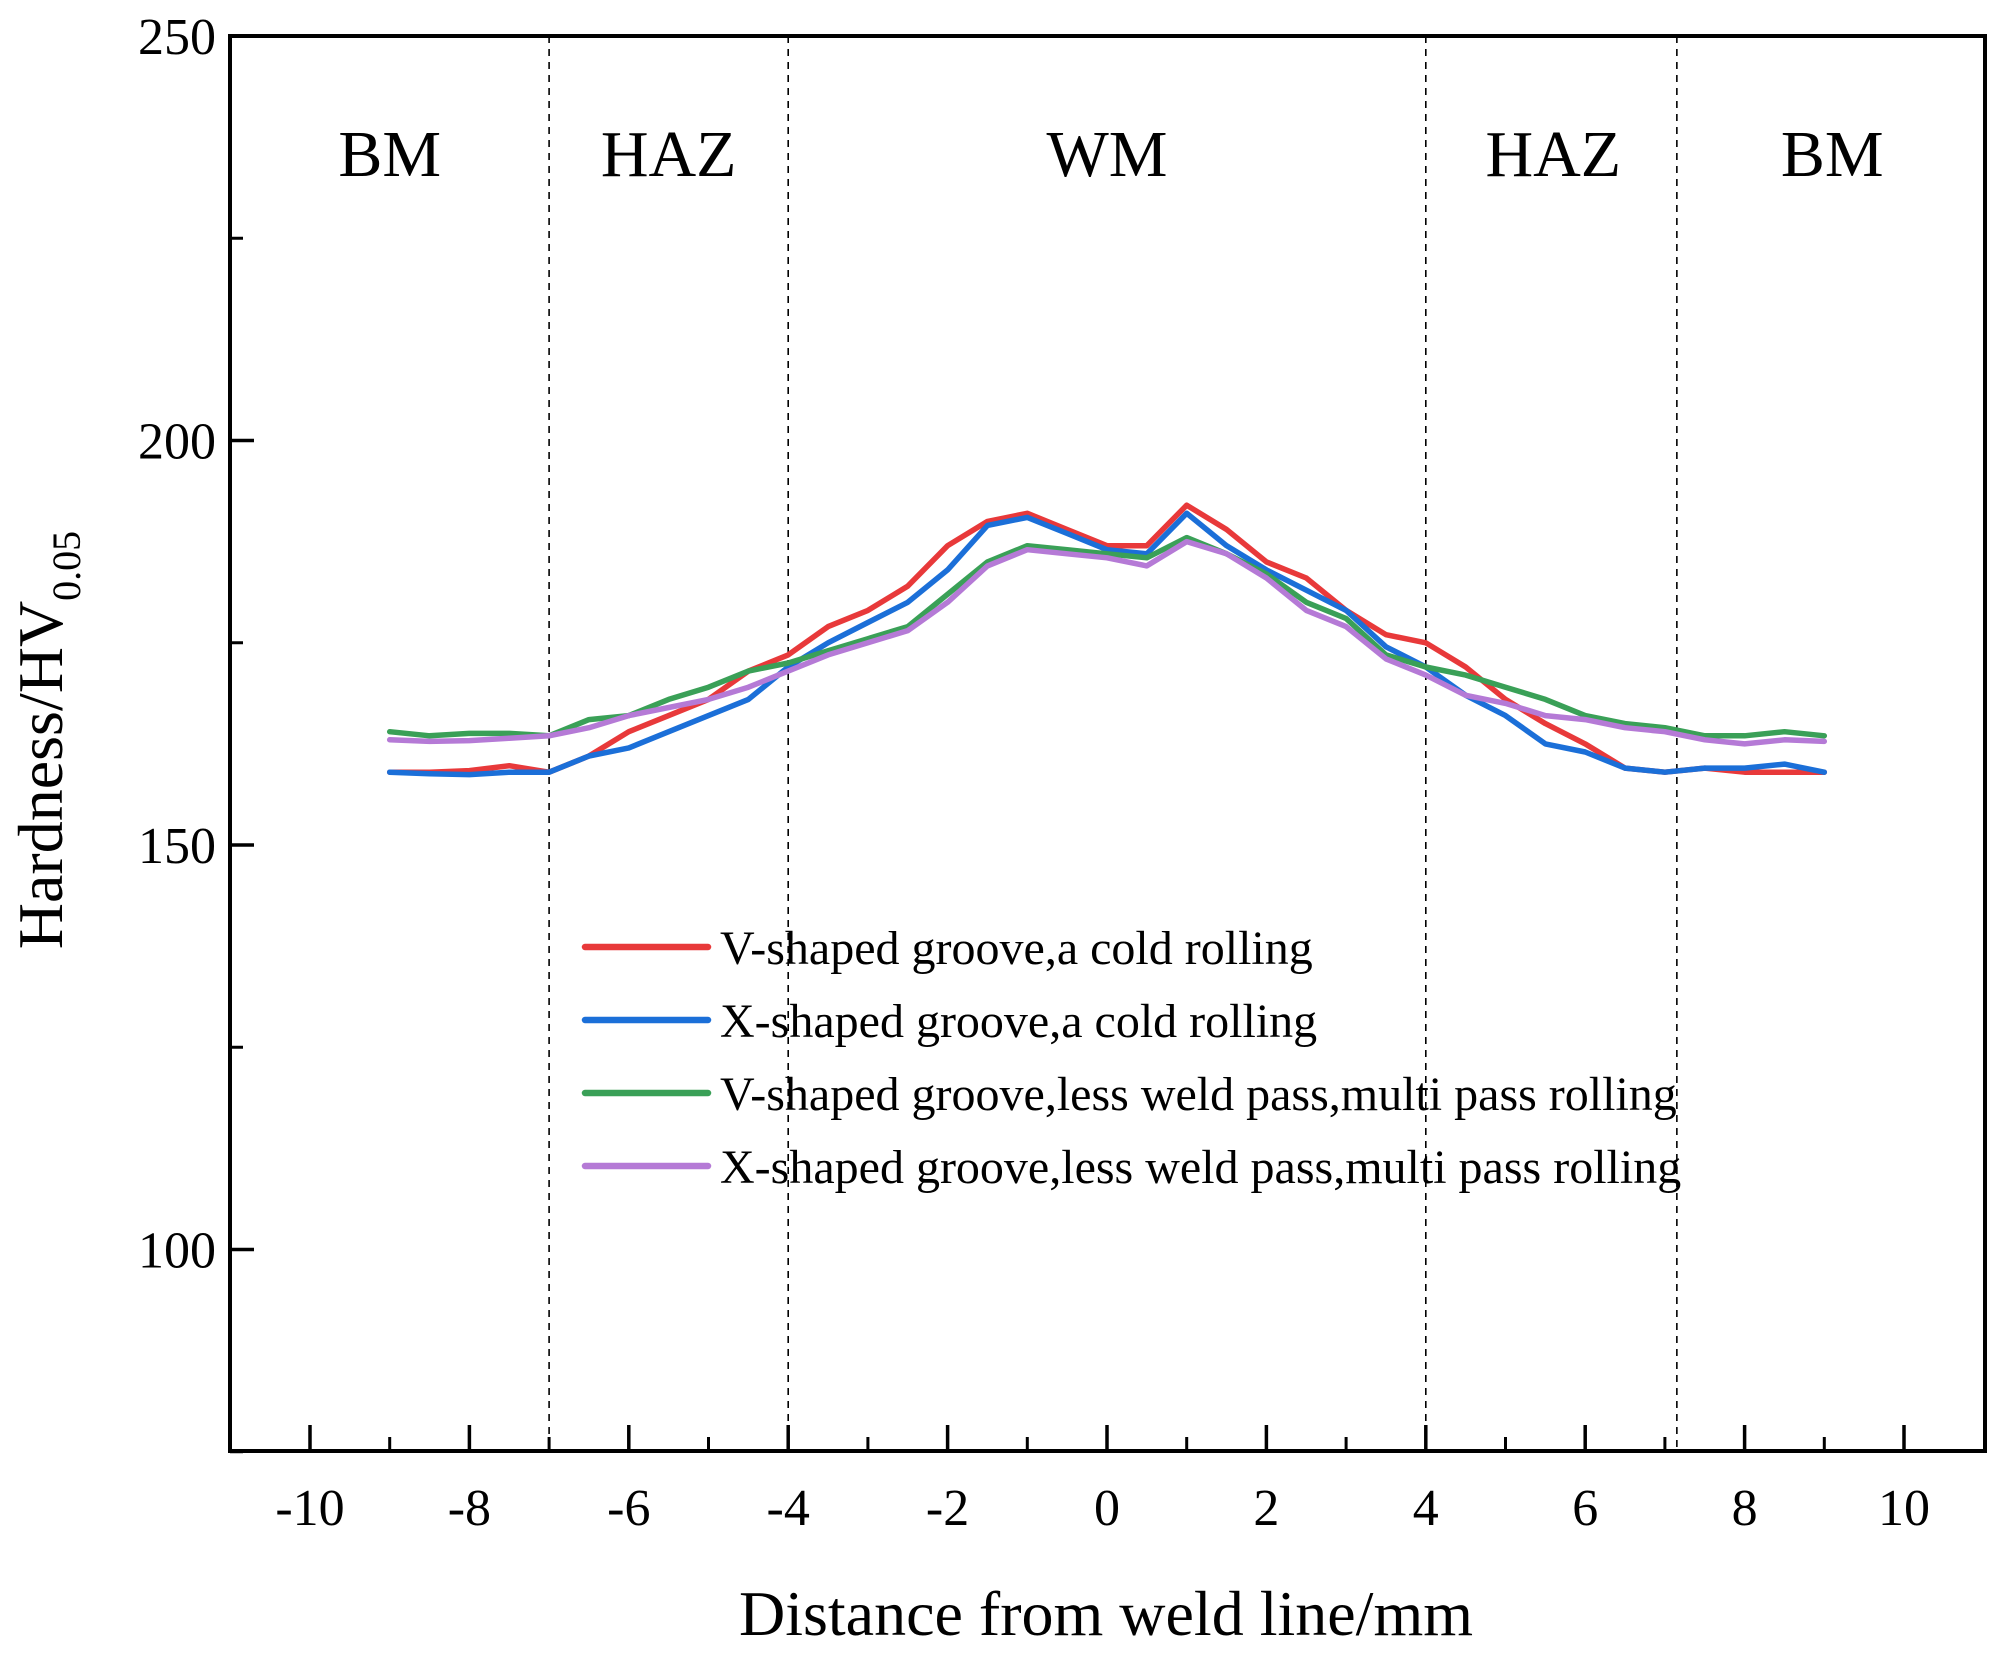 This screenshot has width=1995, height=1665. I want to click on x-tick-label: 8, so click(1745, 1508).